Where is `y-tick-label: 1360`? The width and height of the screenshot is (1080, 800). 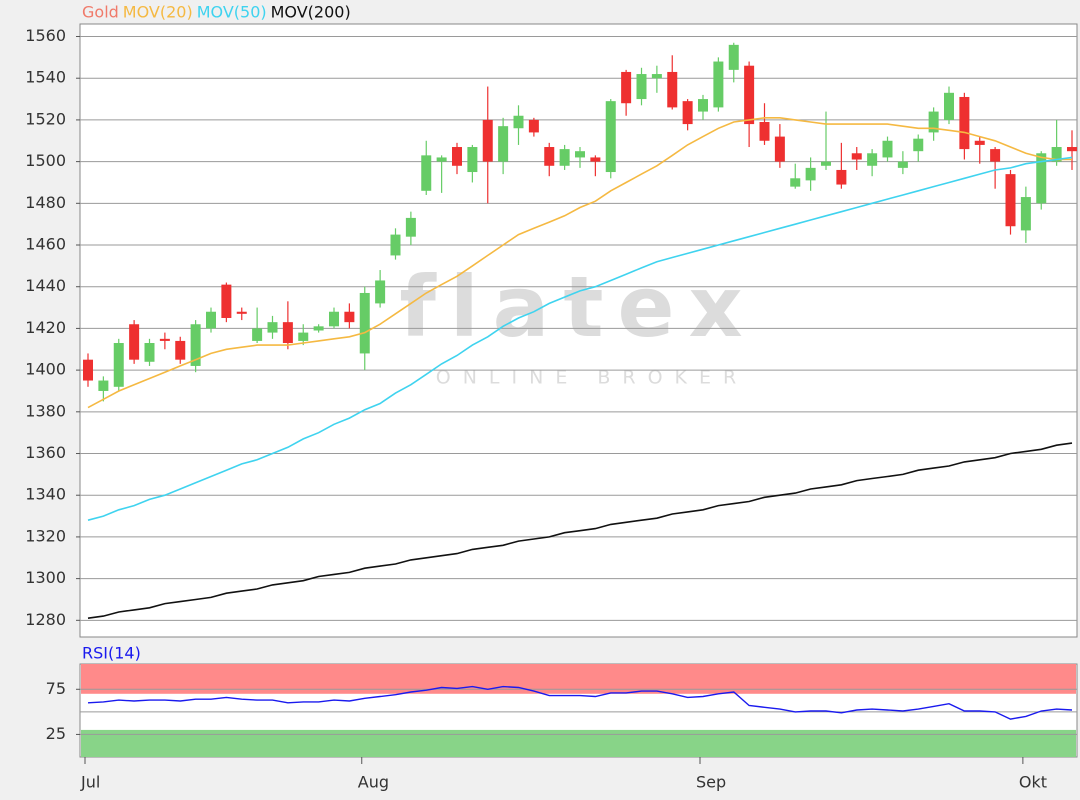 y-tick-label: 1360 is located at coordinates (45, 452).